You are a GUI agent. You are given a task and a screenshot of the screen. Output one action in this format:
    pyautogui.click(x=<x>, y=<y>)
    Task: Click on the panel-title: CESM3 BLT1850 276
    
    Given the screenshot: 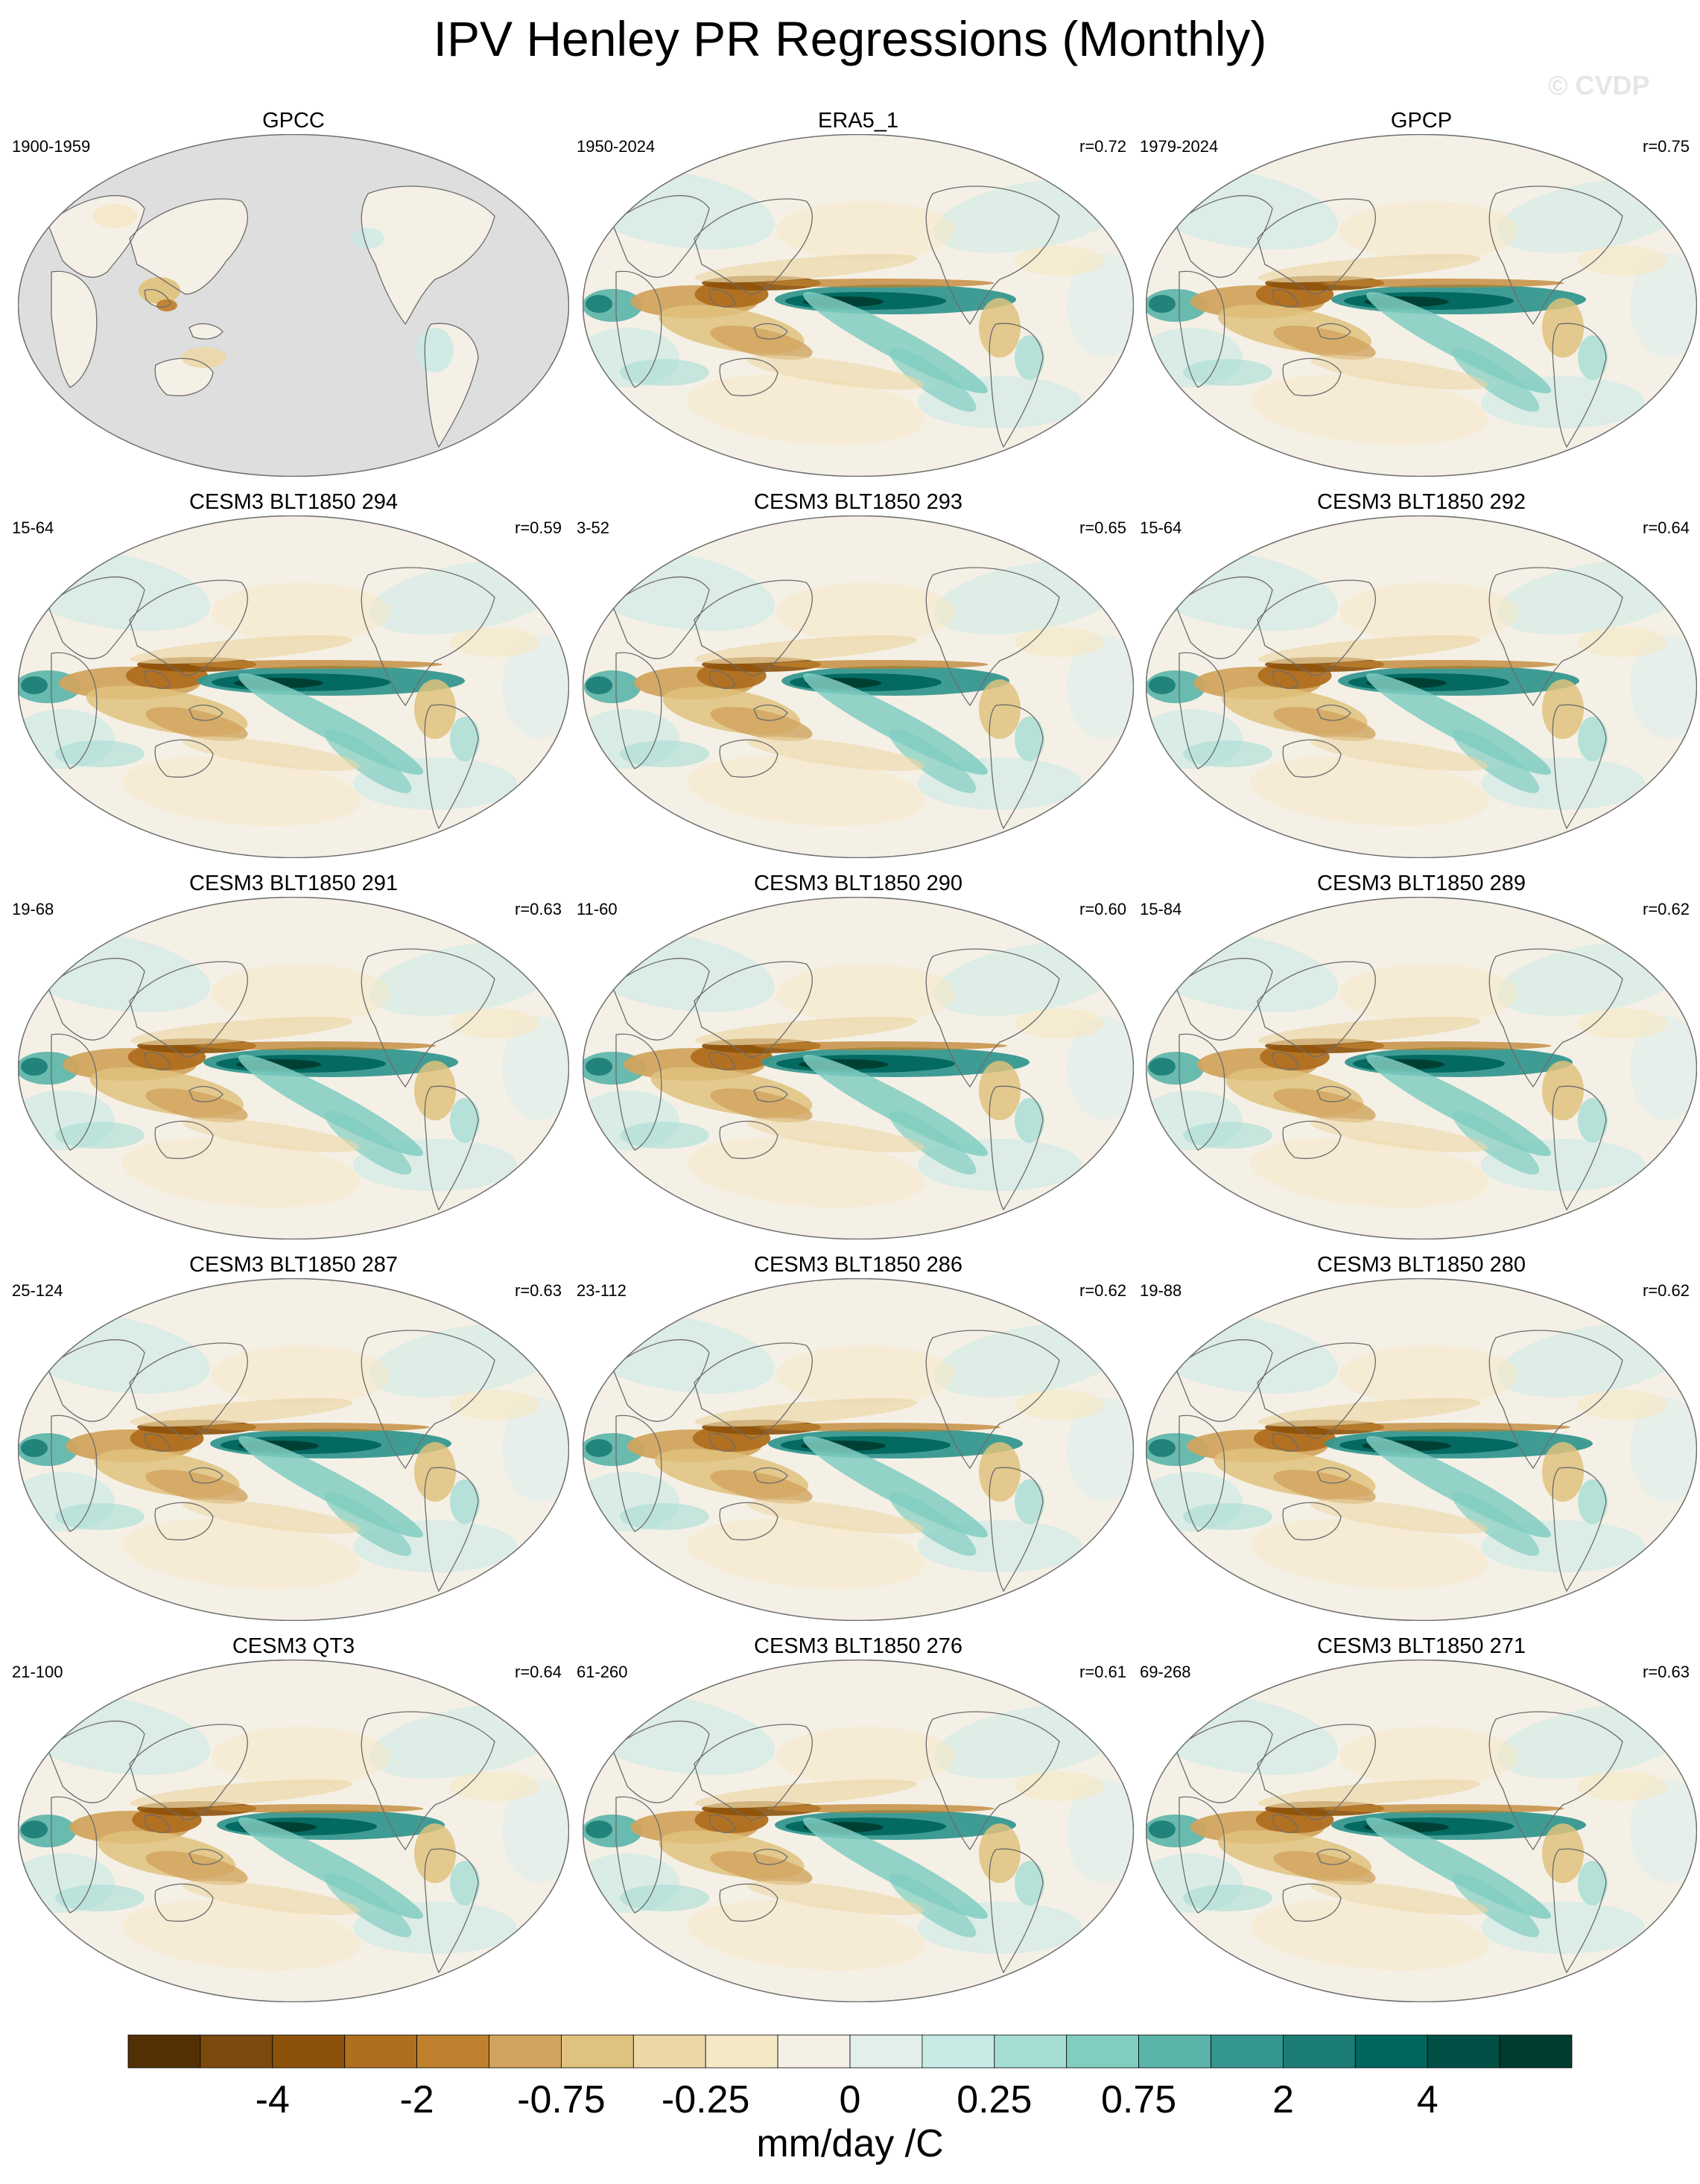 What is the action you would take?
    pyautogui.click(x=858, y=1646)
    